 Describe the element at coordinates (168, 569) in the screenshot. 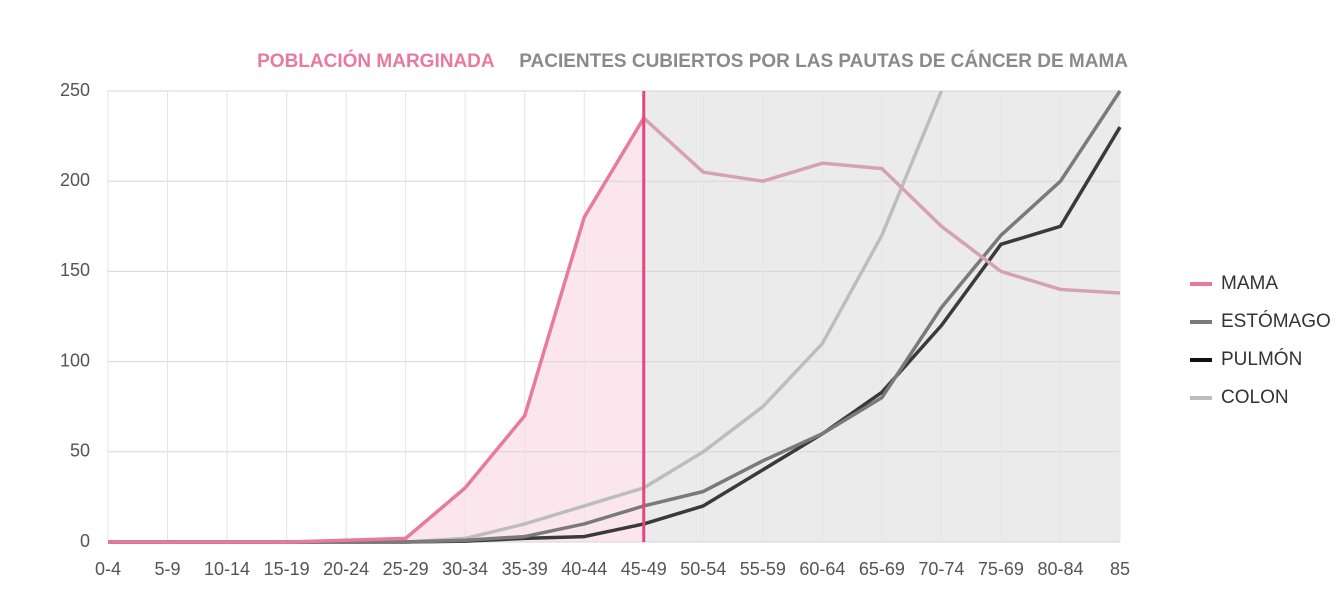

I see `x-tick-label: 5-9` at that location.